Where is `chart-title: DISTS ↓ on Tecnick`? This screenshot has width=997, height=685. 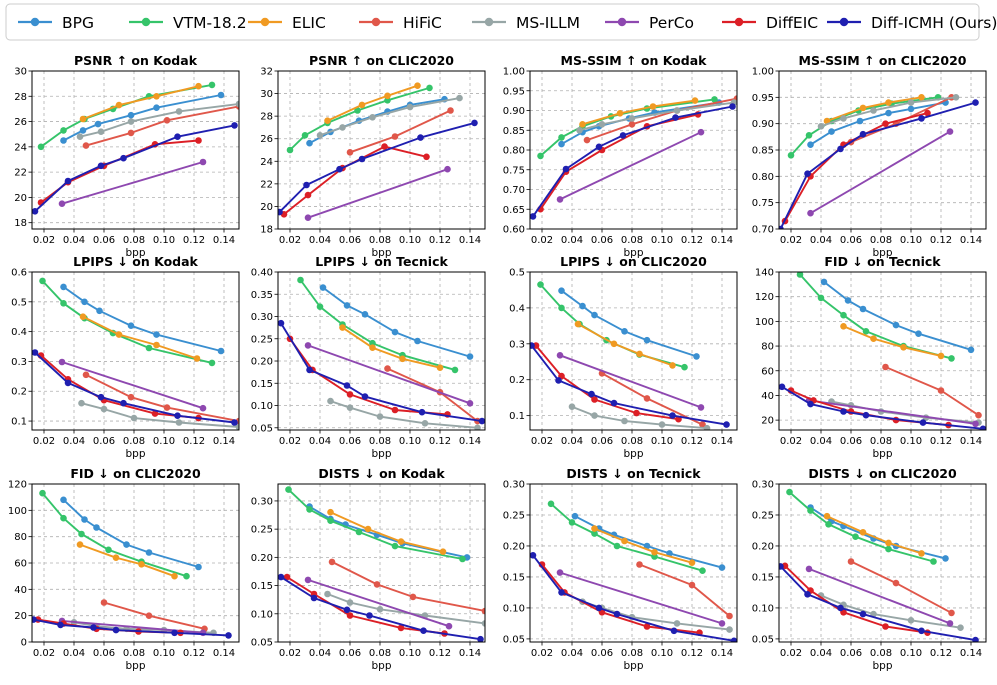
chart-title: DISTS ↓ on Tecnick is located at coordinates (633, 473).